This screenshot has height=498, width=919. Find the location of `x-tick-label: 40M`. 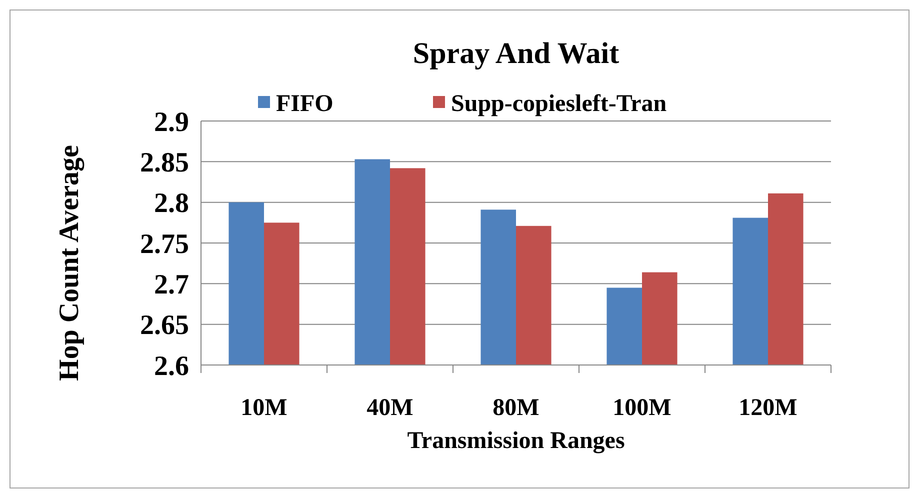

x-tick-label: 40M is located at coordinates (390, 408).